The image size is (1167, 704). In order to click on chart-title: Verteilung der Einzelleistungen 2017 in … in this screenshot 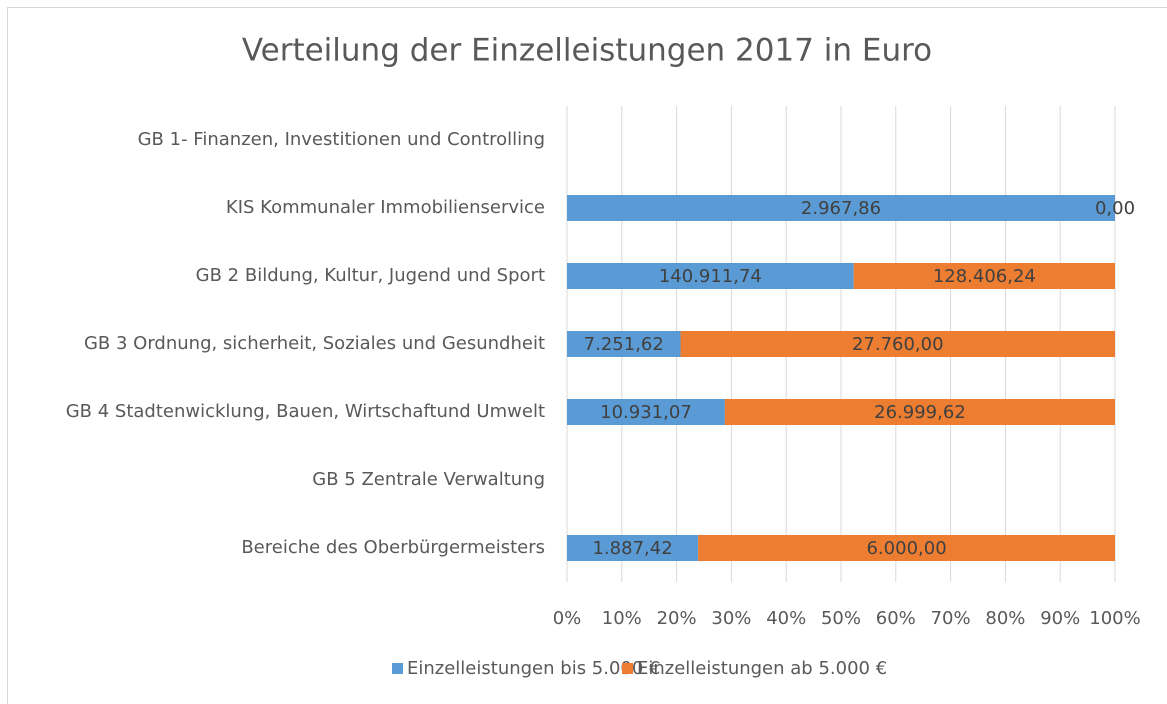, I will do `click(587, 51)`.